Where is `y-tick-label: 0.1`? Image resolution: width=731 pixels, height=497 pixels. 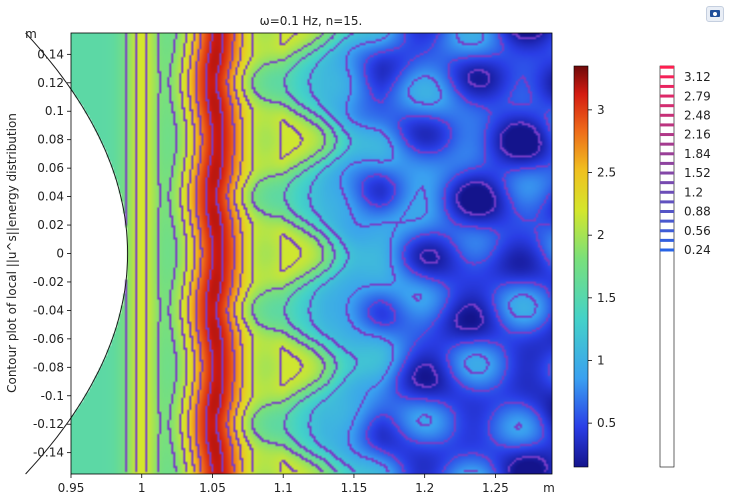 y-tick-label: 0.1 is located at coordinates (54, 111).